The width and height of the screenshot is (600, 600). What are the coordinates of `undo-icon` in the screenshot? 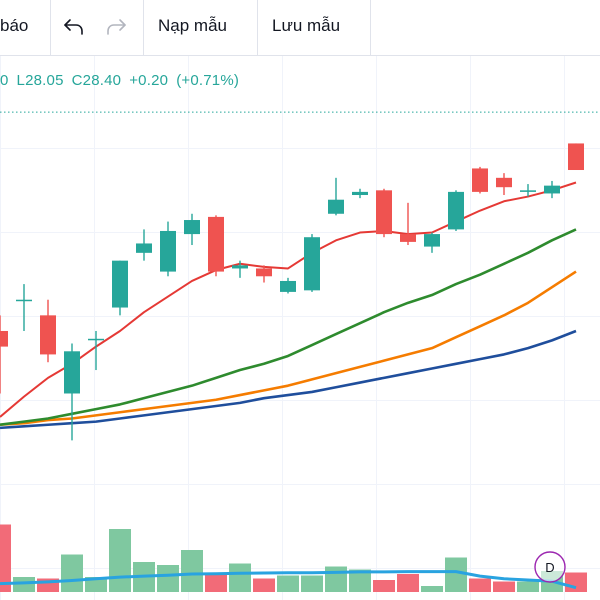 It's located at (73, 27).